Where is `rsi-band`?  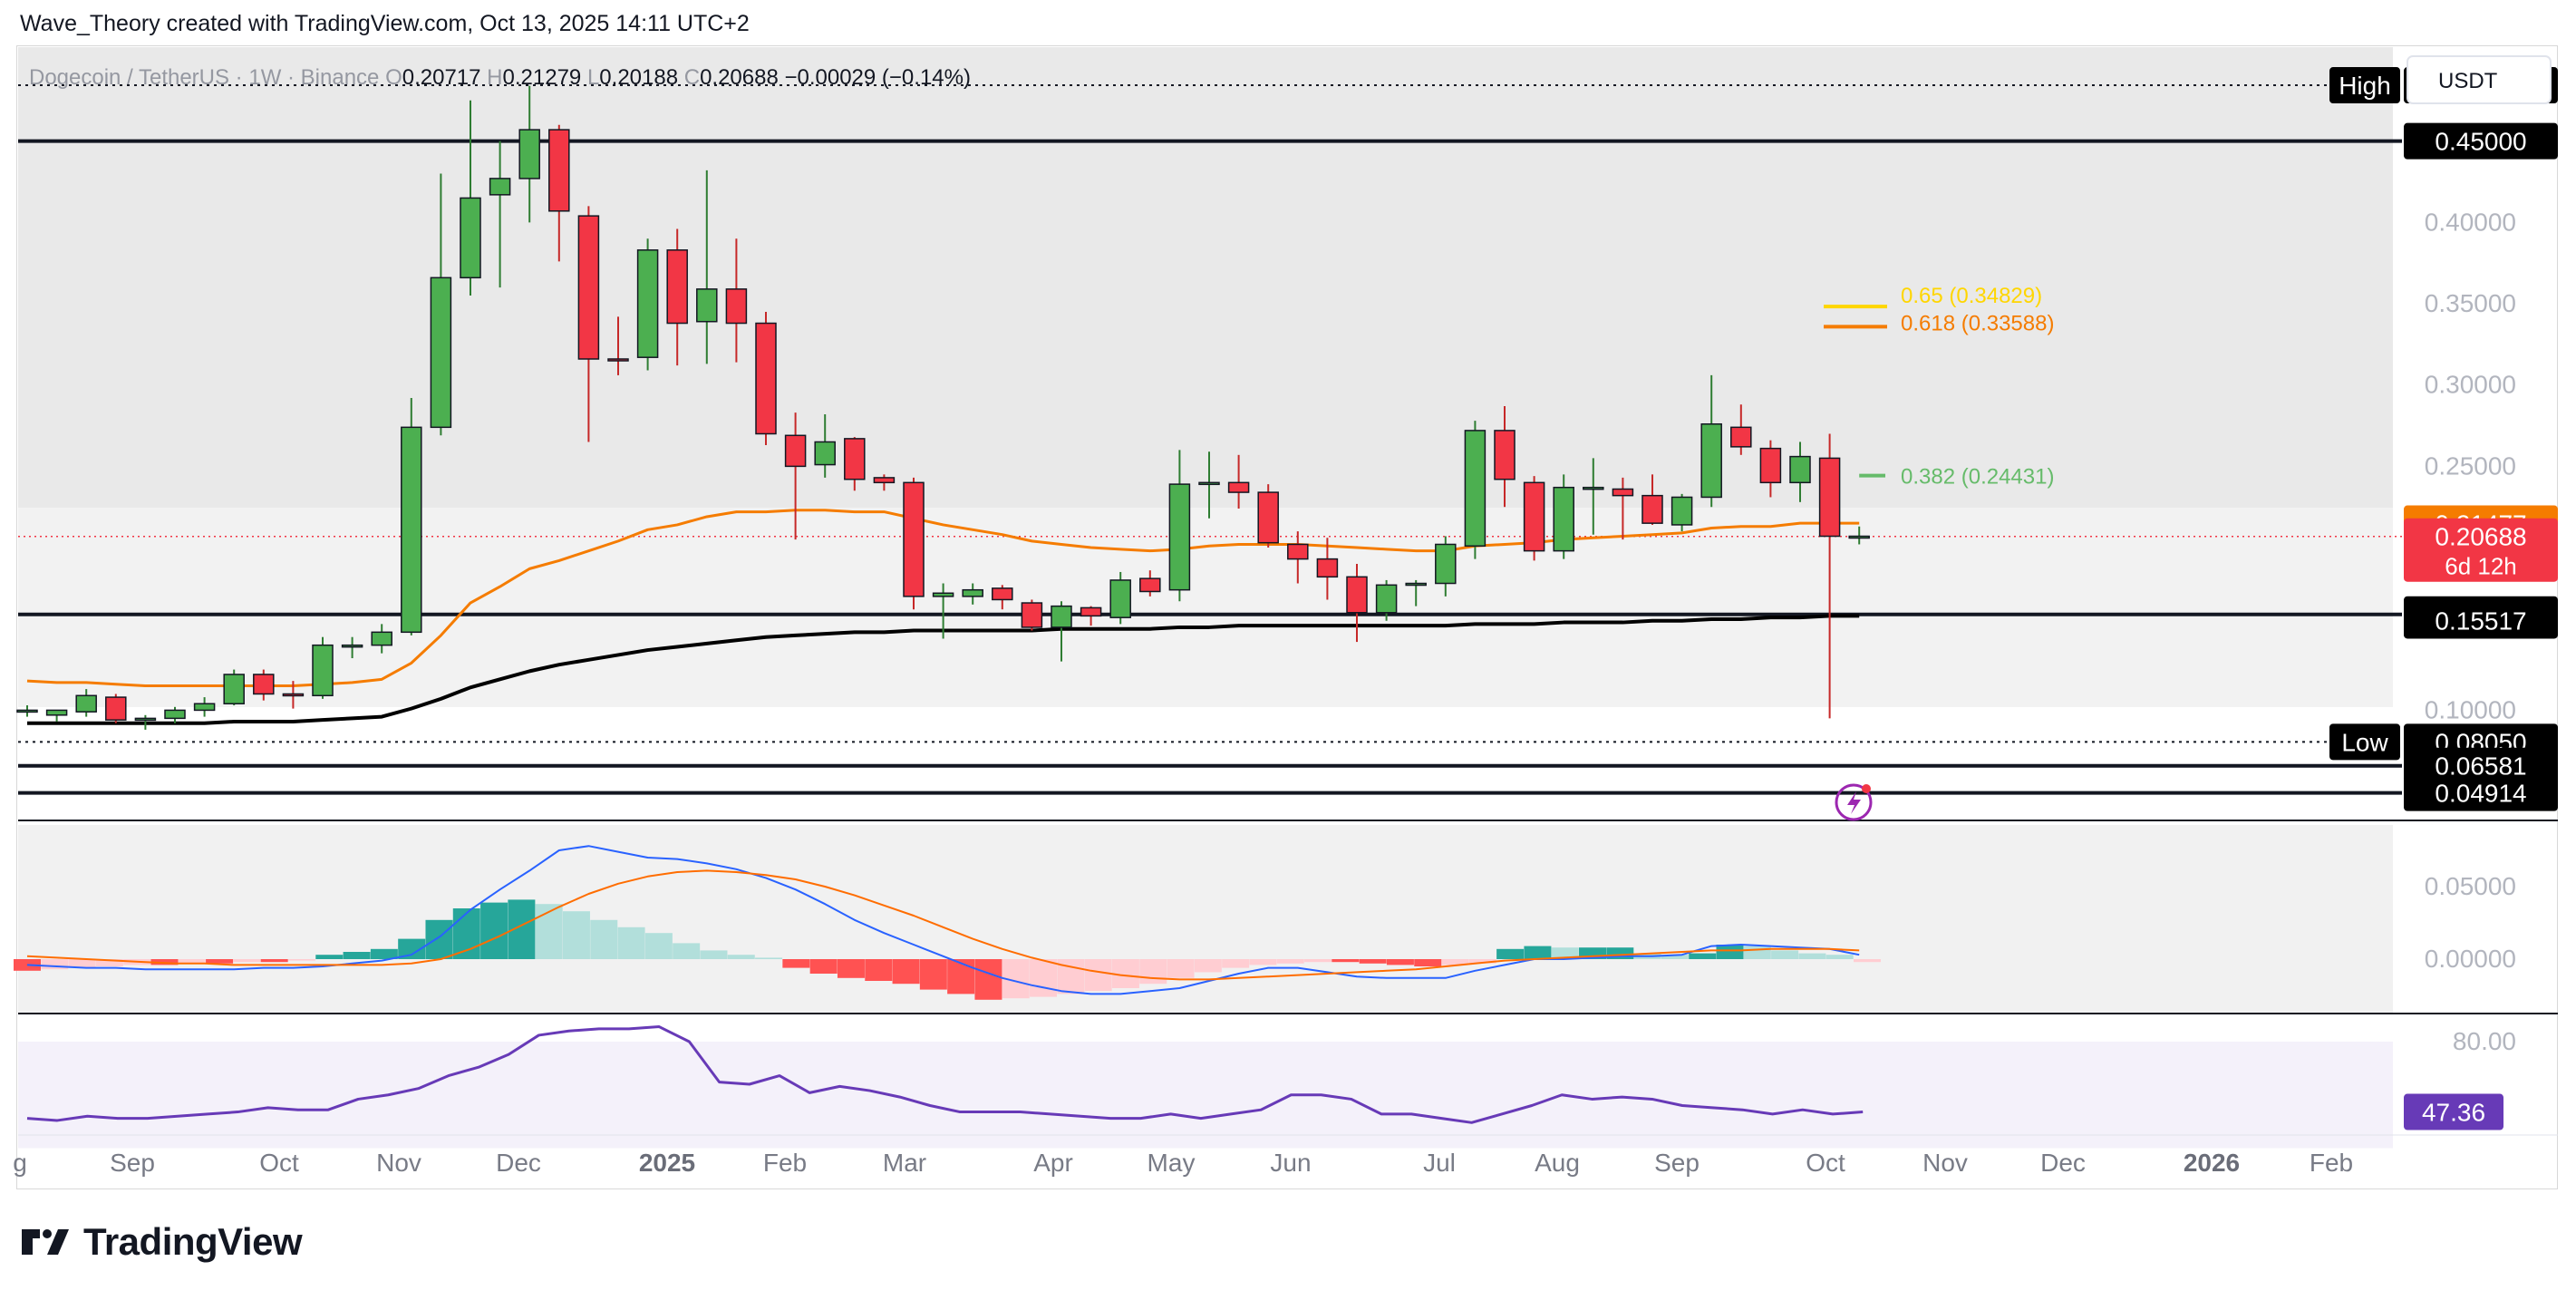 rsi-band is located at coordinates (1205, 1095).